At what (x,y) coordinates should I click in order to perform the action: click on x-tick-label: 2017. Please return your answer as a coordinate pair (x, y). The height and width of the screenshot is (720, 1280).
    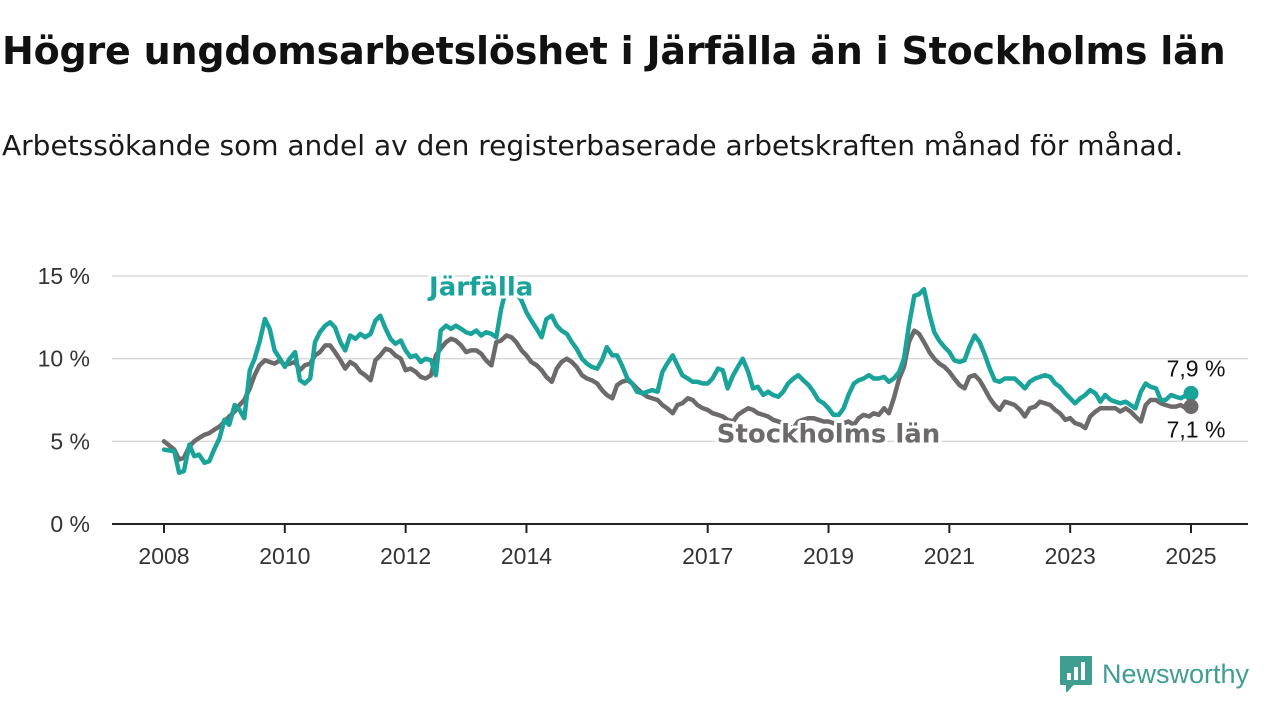
    Looking at the image, I should click on (707, 556).